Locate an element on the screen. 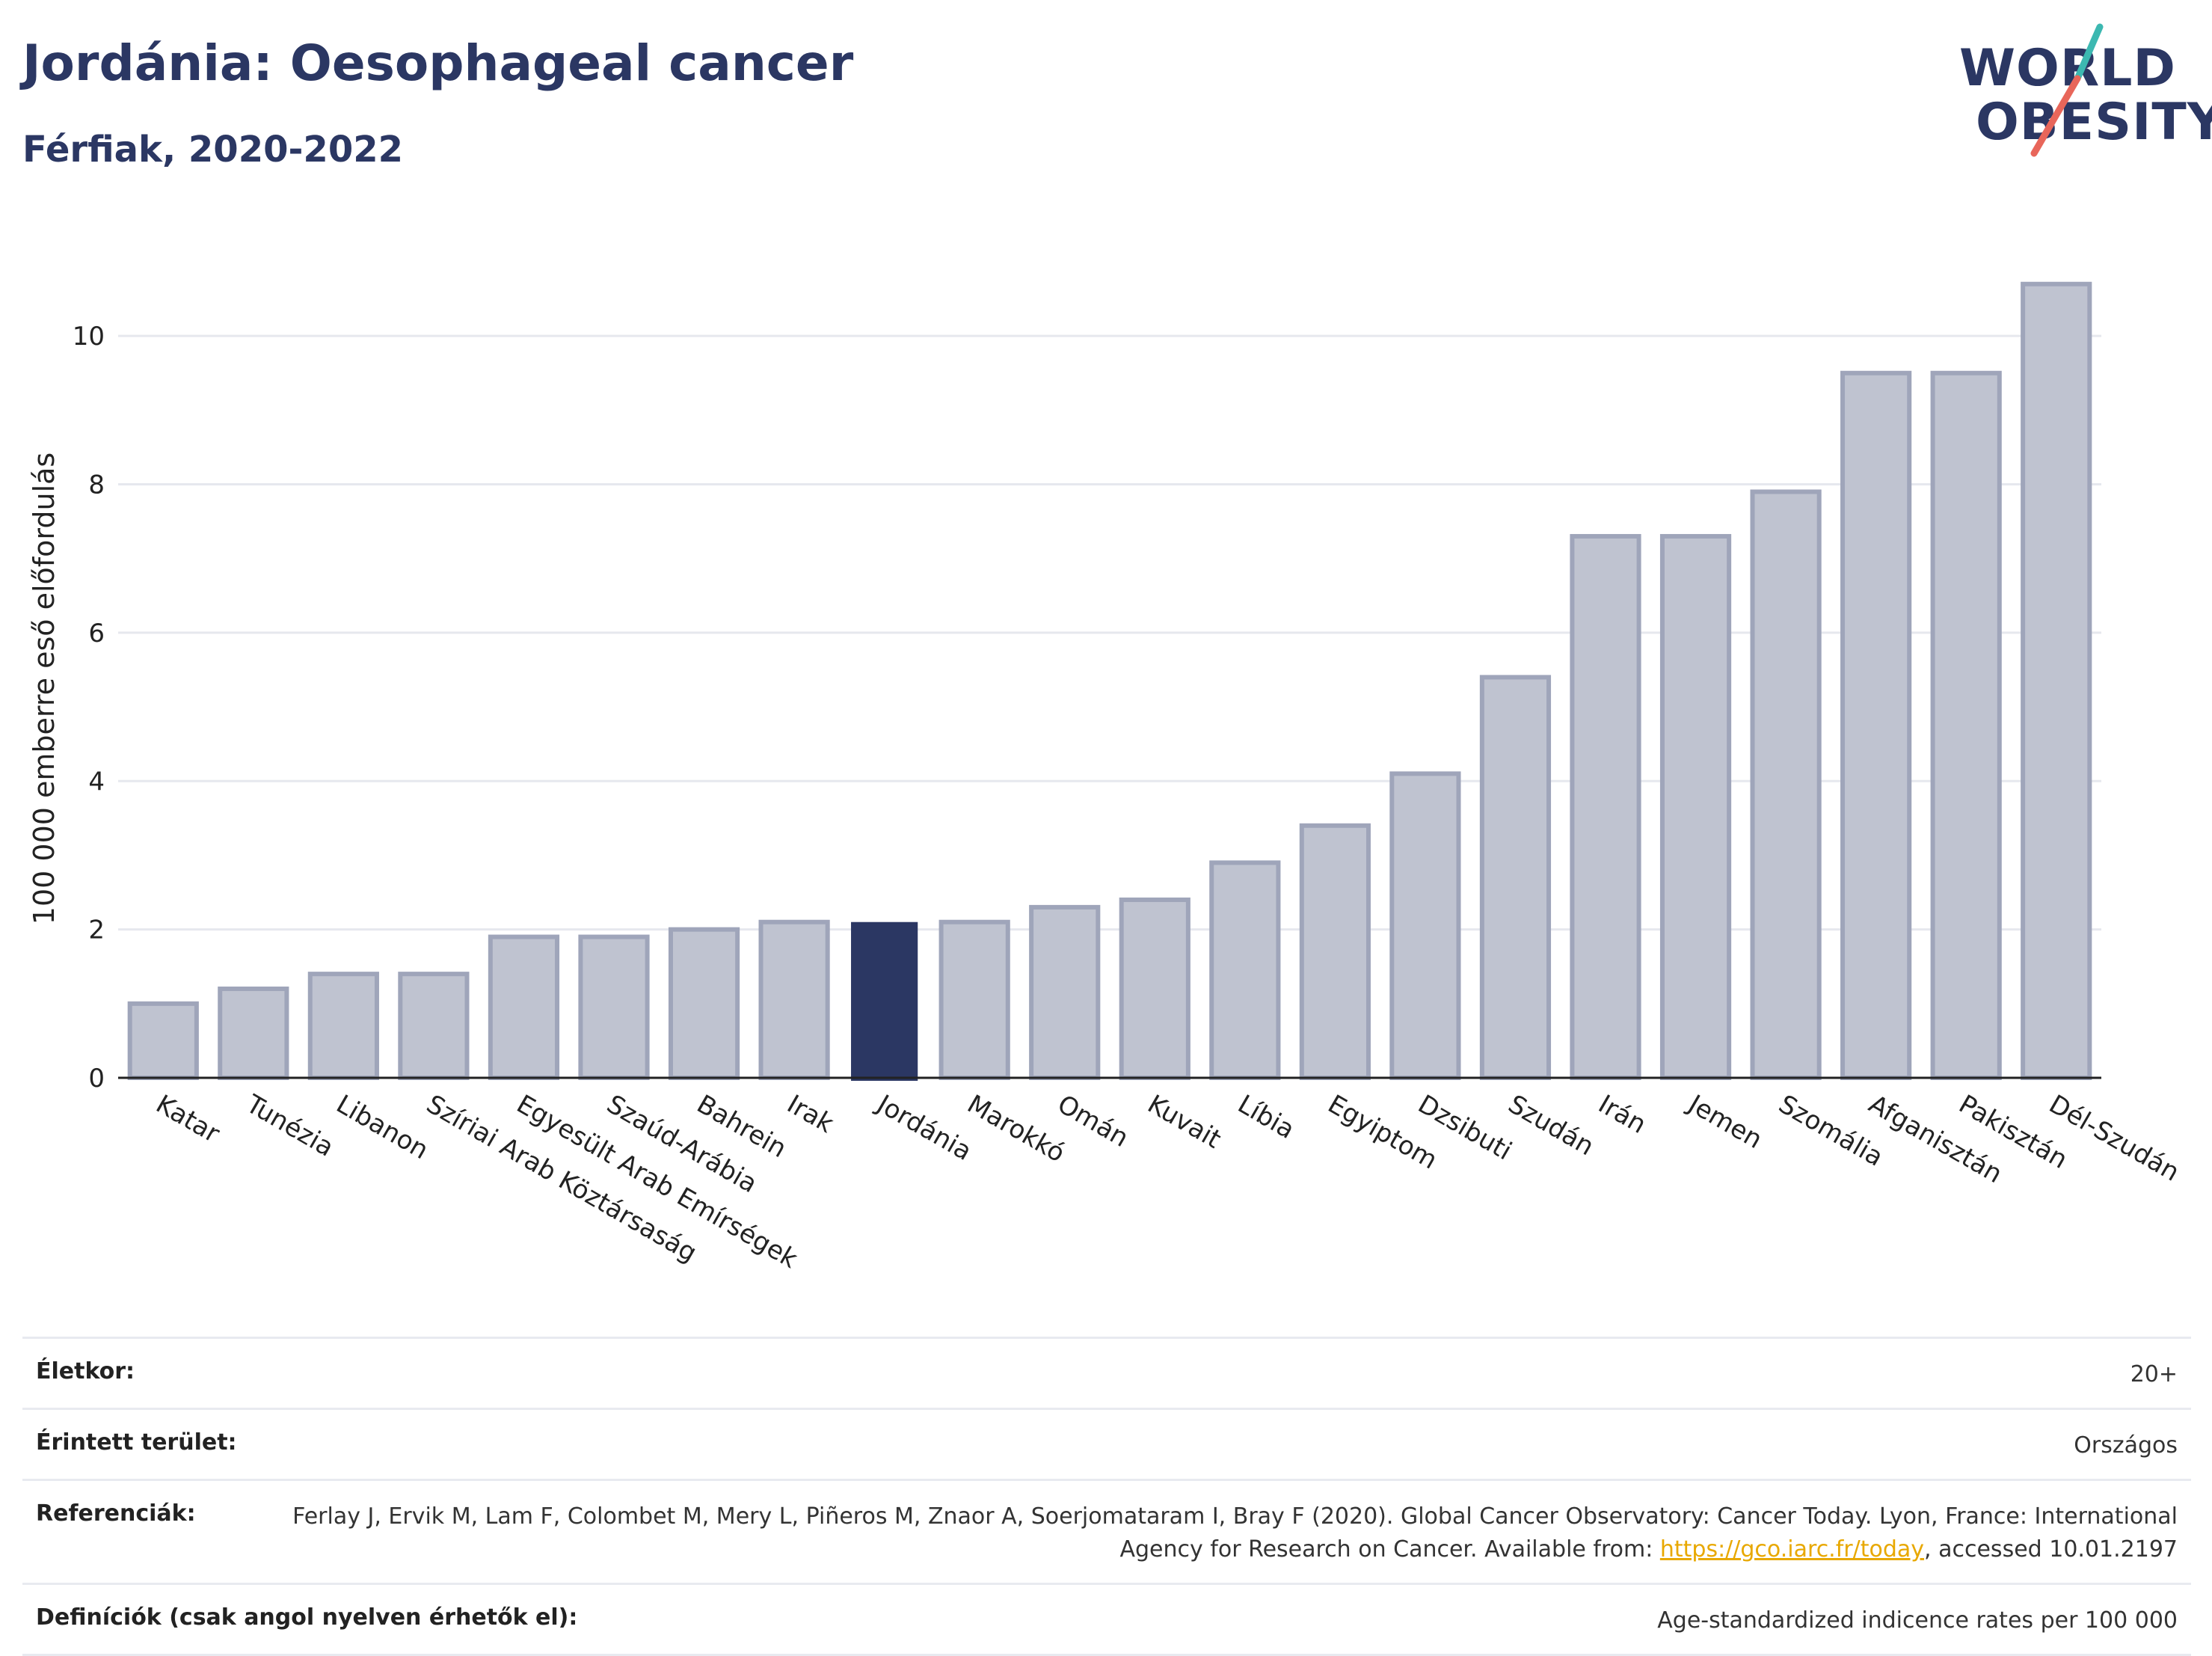 This screenshot has width=2212, height=1656. bar-afganisztán is located at coordinates (1876, 725).